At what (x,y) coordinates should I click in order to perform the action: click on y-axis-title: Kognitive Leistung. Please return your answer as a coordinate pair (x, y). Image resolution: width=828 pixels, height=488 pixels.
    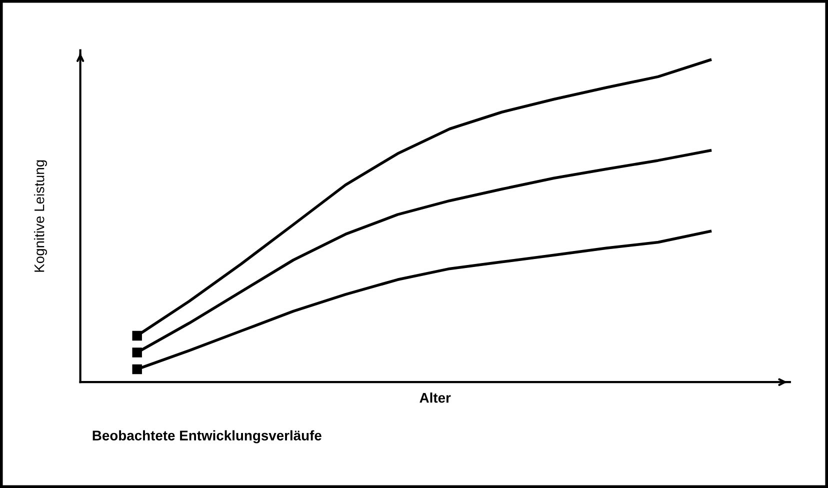
    Looking at the image, I should click on (40, 216).